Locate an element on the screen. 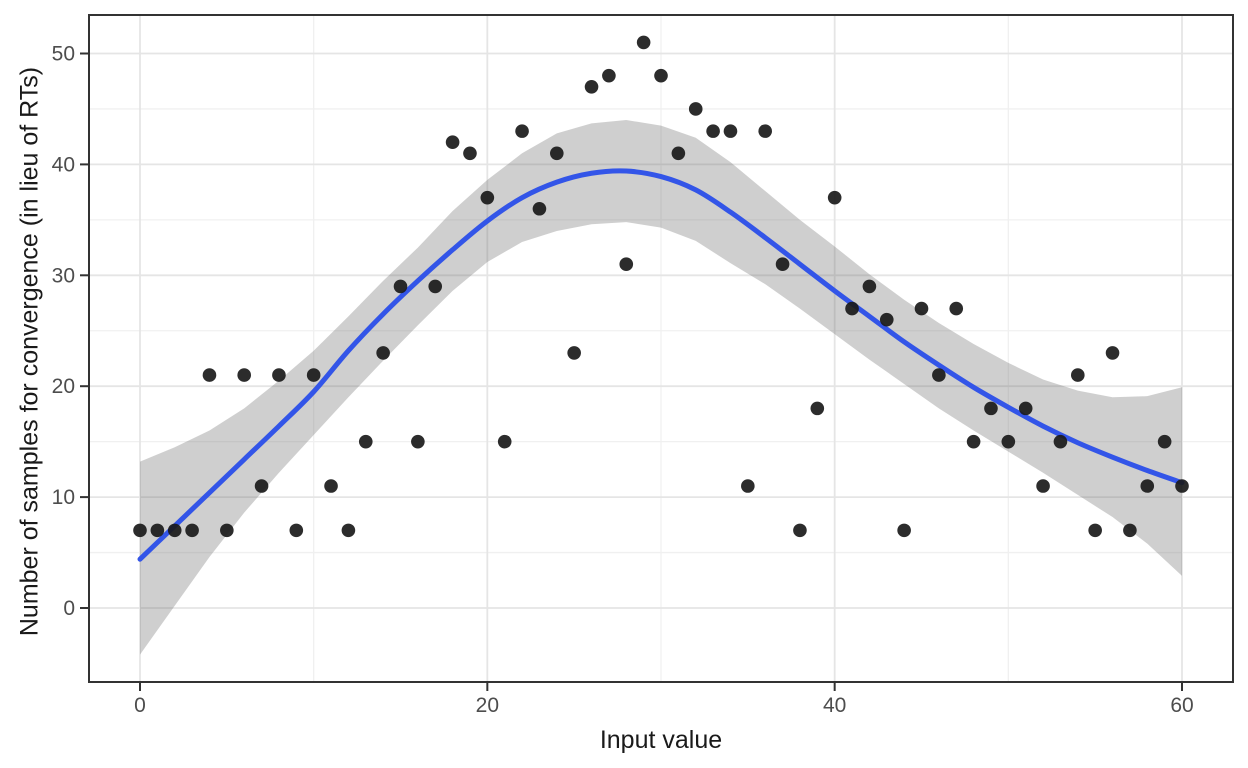  y-tick-label: 20 is located at coordinates (63, 386).